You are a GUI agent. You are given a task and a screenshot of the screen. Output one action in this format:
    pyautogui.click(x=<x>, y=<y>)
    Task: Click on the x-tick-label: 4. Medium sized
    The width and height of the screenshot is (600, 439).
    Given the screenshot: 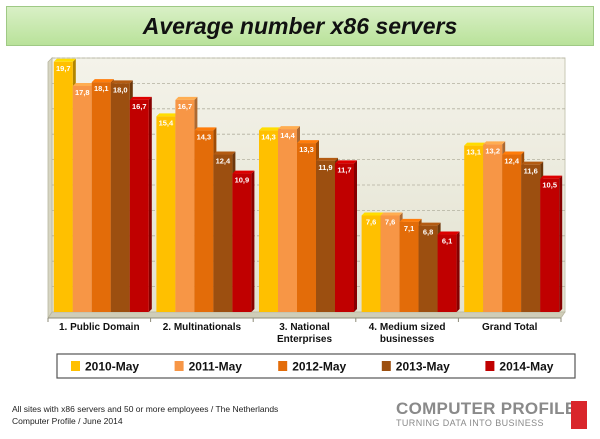 What is the action you would take?
    pyautogui.click(x=407, y=327)
    